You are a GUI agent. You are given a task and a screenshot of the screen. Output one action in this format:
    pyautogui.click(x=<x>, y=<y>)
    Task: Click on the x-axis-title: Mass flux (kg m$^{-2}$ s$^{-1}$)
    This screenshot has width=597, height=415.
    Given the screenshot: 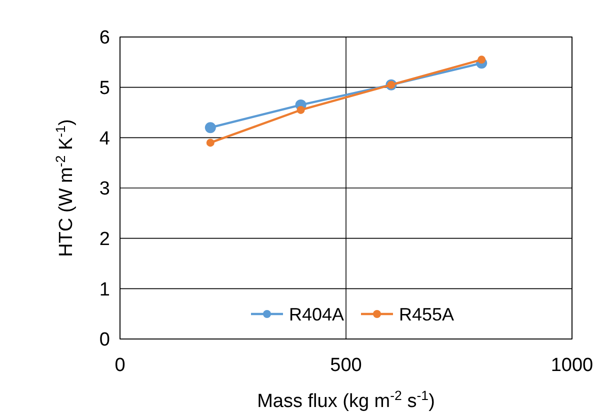 What is the action you would take?
    pyautogui.click(x=346, y=400)
    